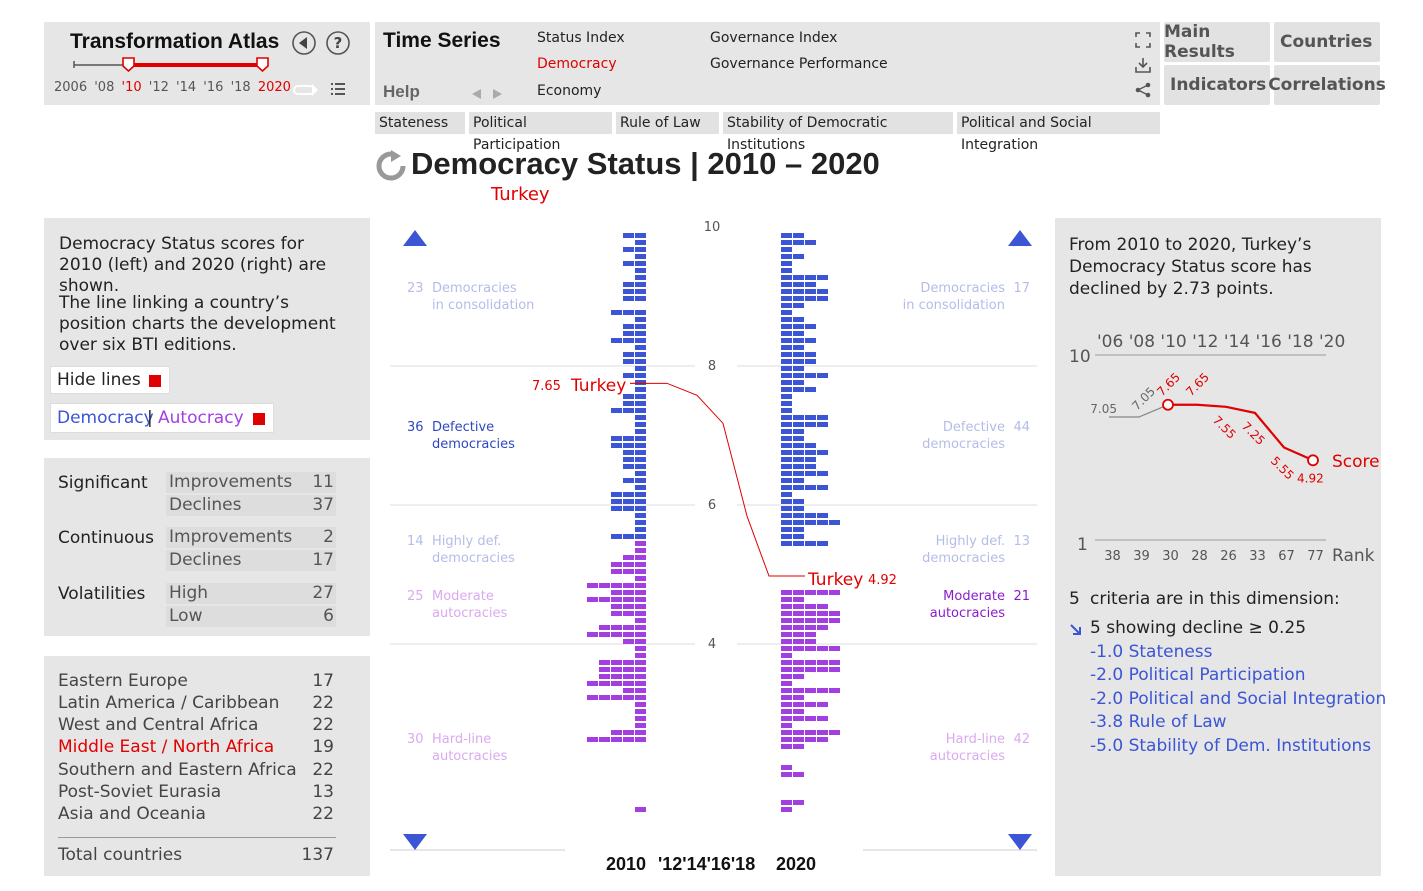 The image size is (1423, 891). I want to click on year-label: '12, so click(158, 87).